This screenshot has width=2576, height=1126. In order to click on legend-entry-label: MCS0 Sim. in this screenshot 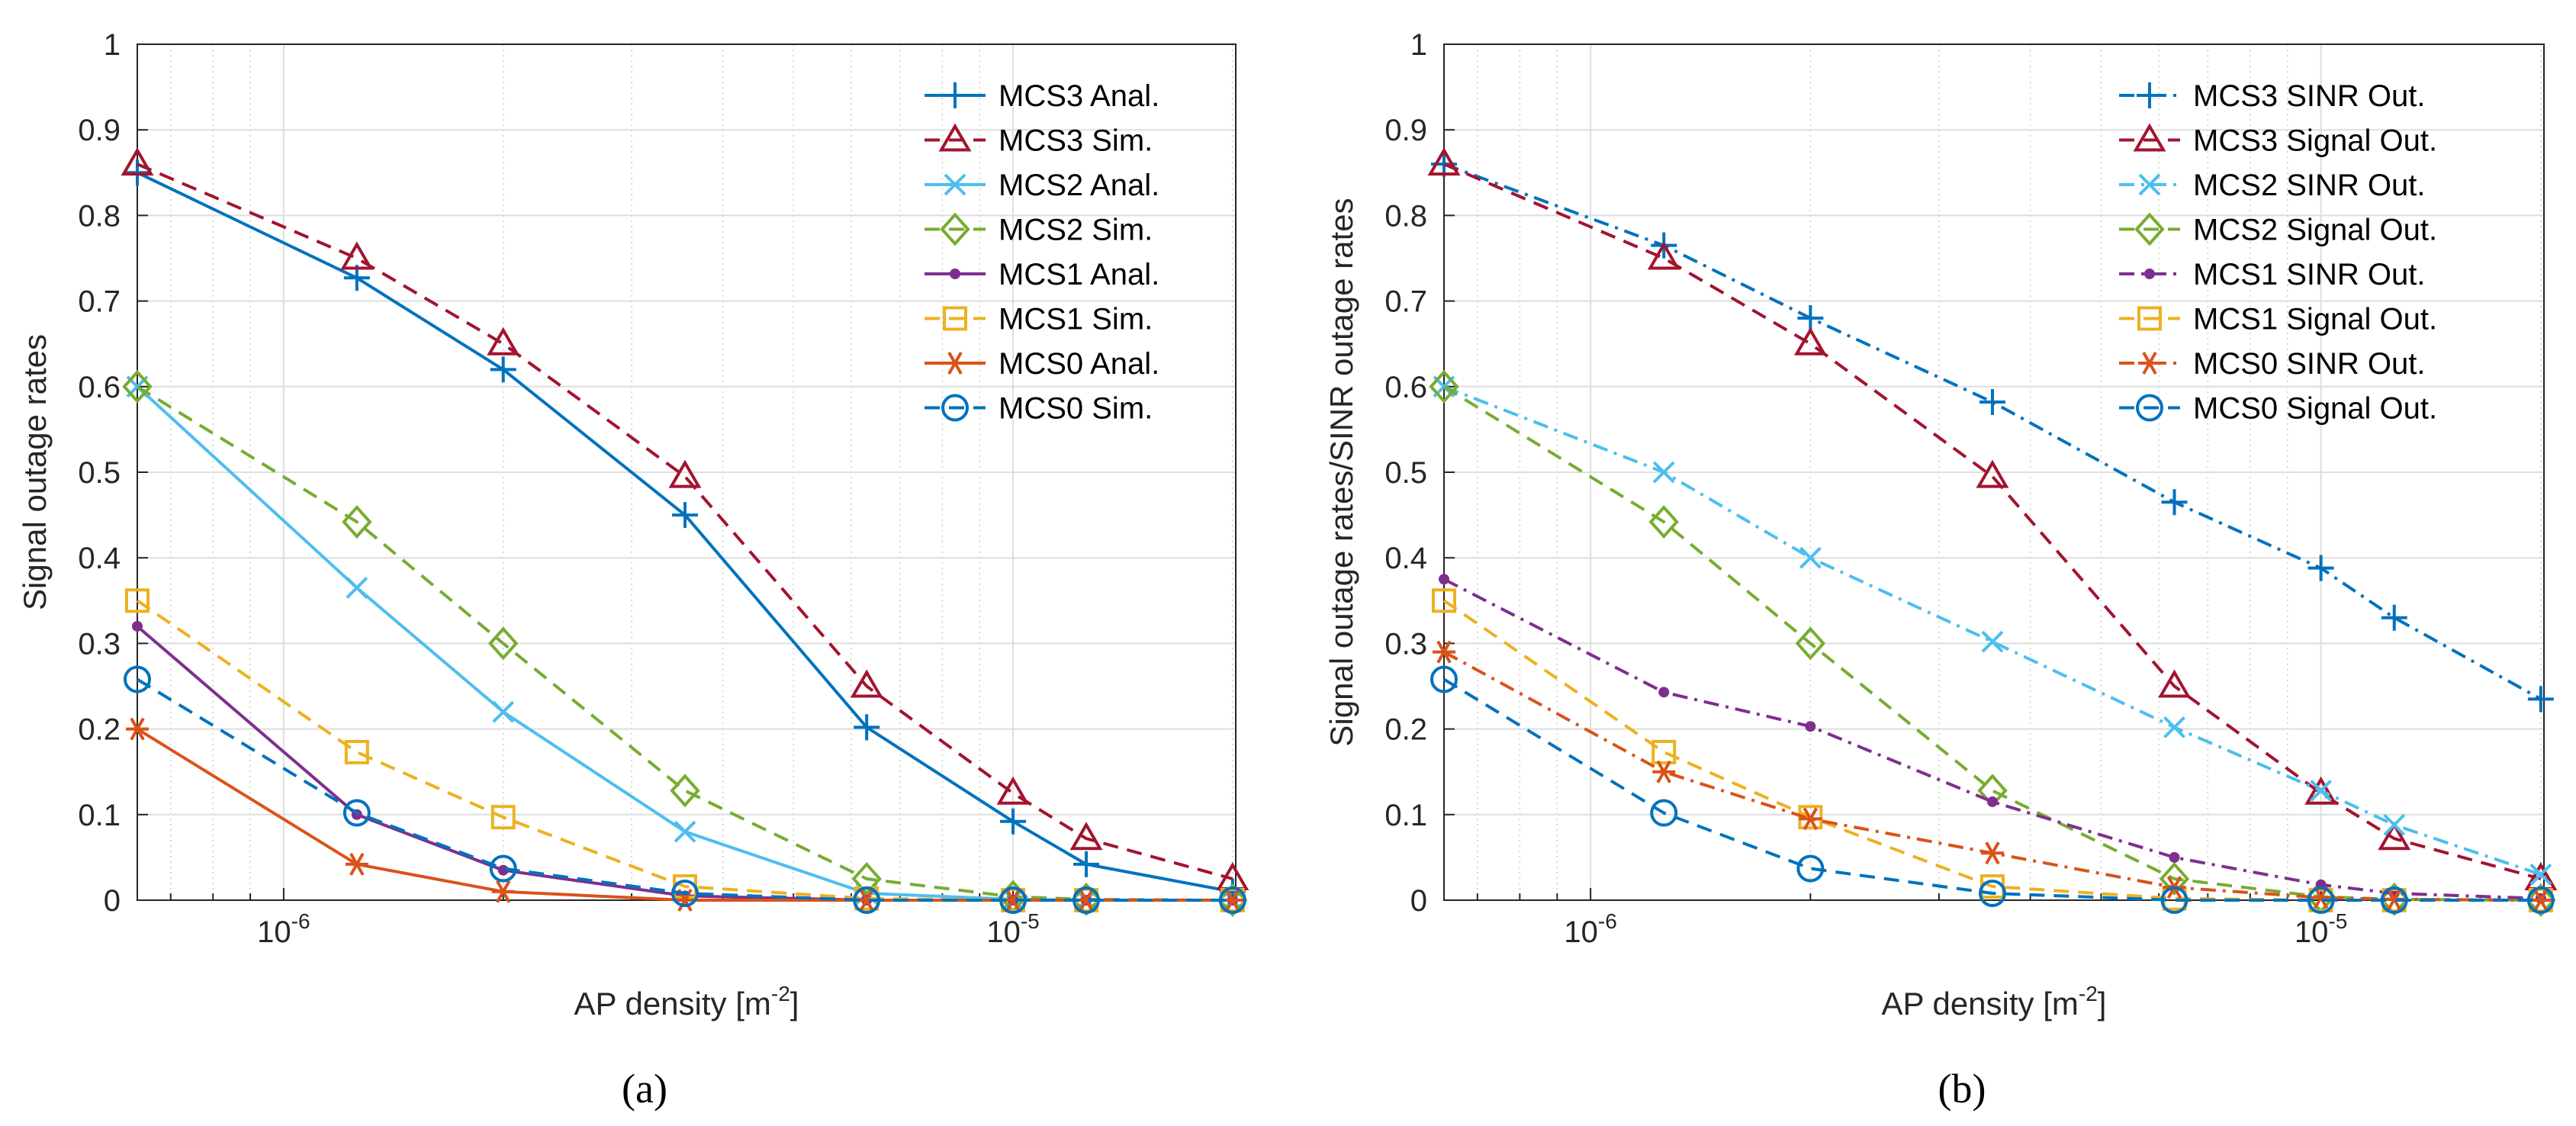, I will do `click(1076, 409)`.